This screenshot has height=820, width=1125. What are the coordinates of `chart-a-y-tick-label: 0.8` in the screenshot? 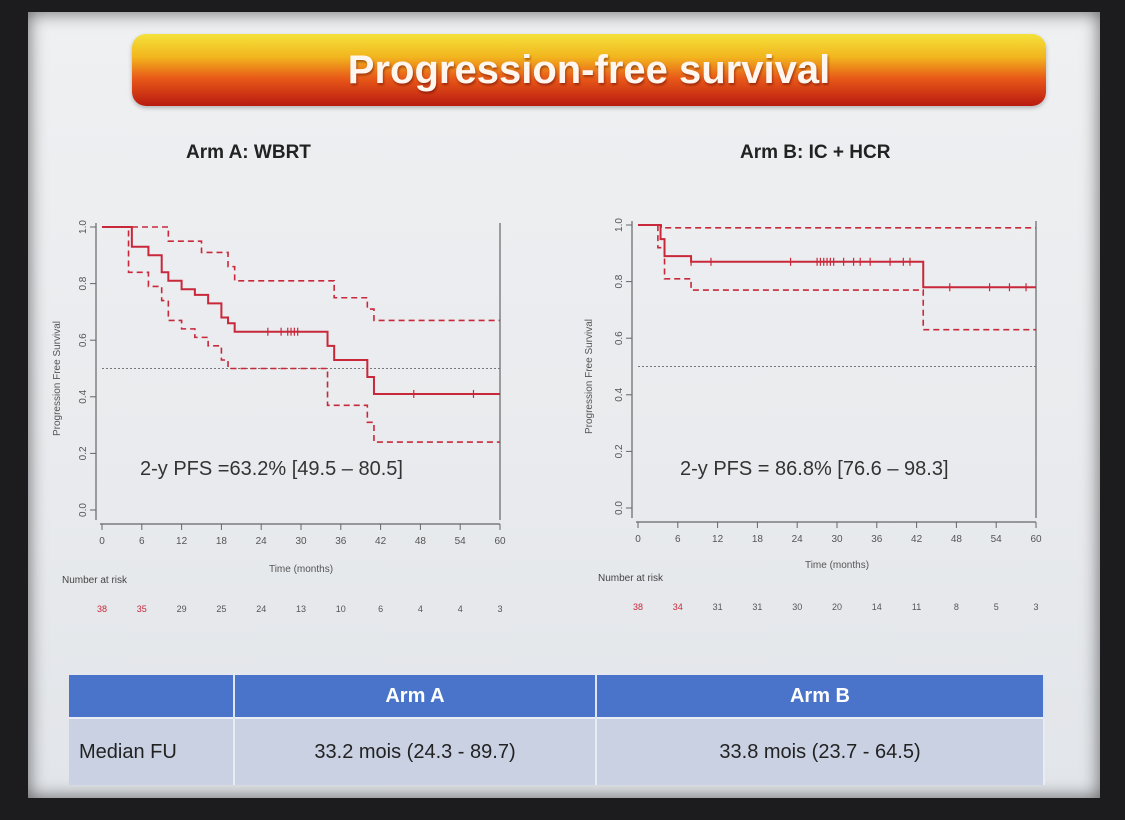 It's located at (83, 283).